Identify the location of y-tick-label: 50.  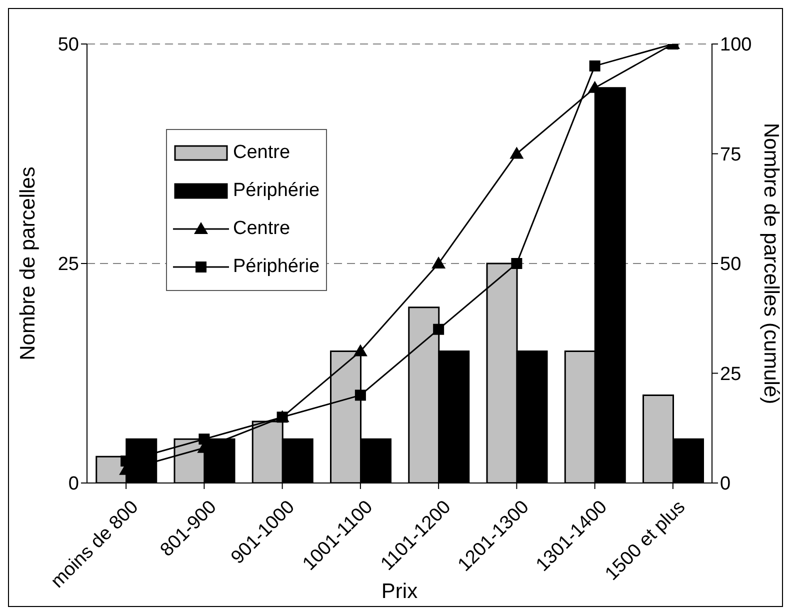
(68, 45).